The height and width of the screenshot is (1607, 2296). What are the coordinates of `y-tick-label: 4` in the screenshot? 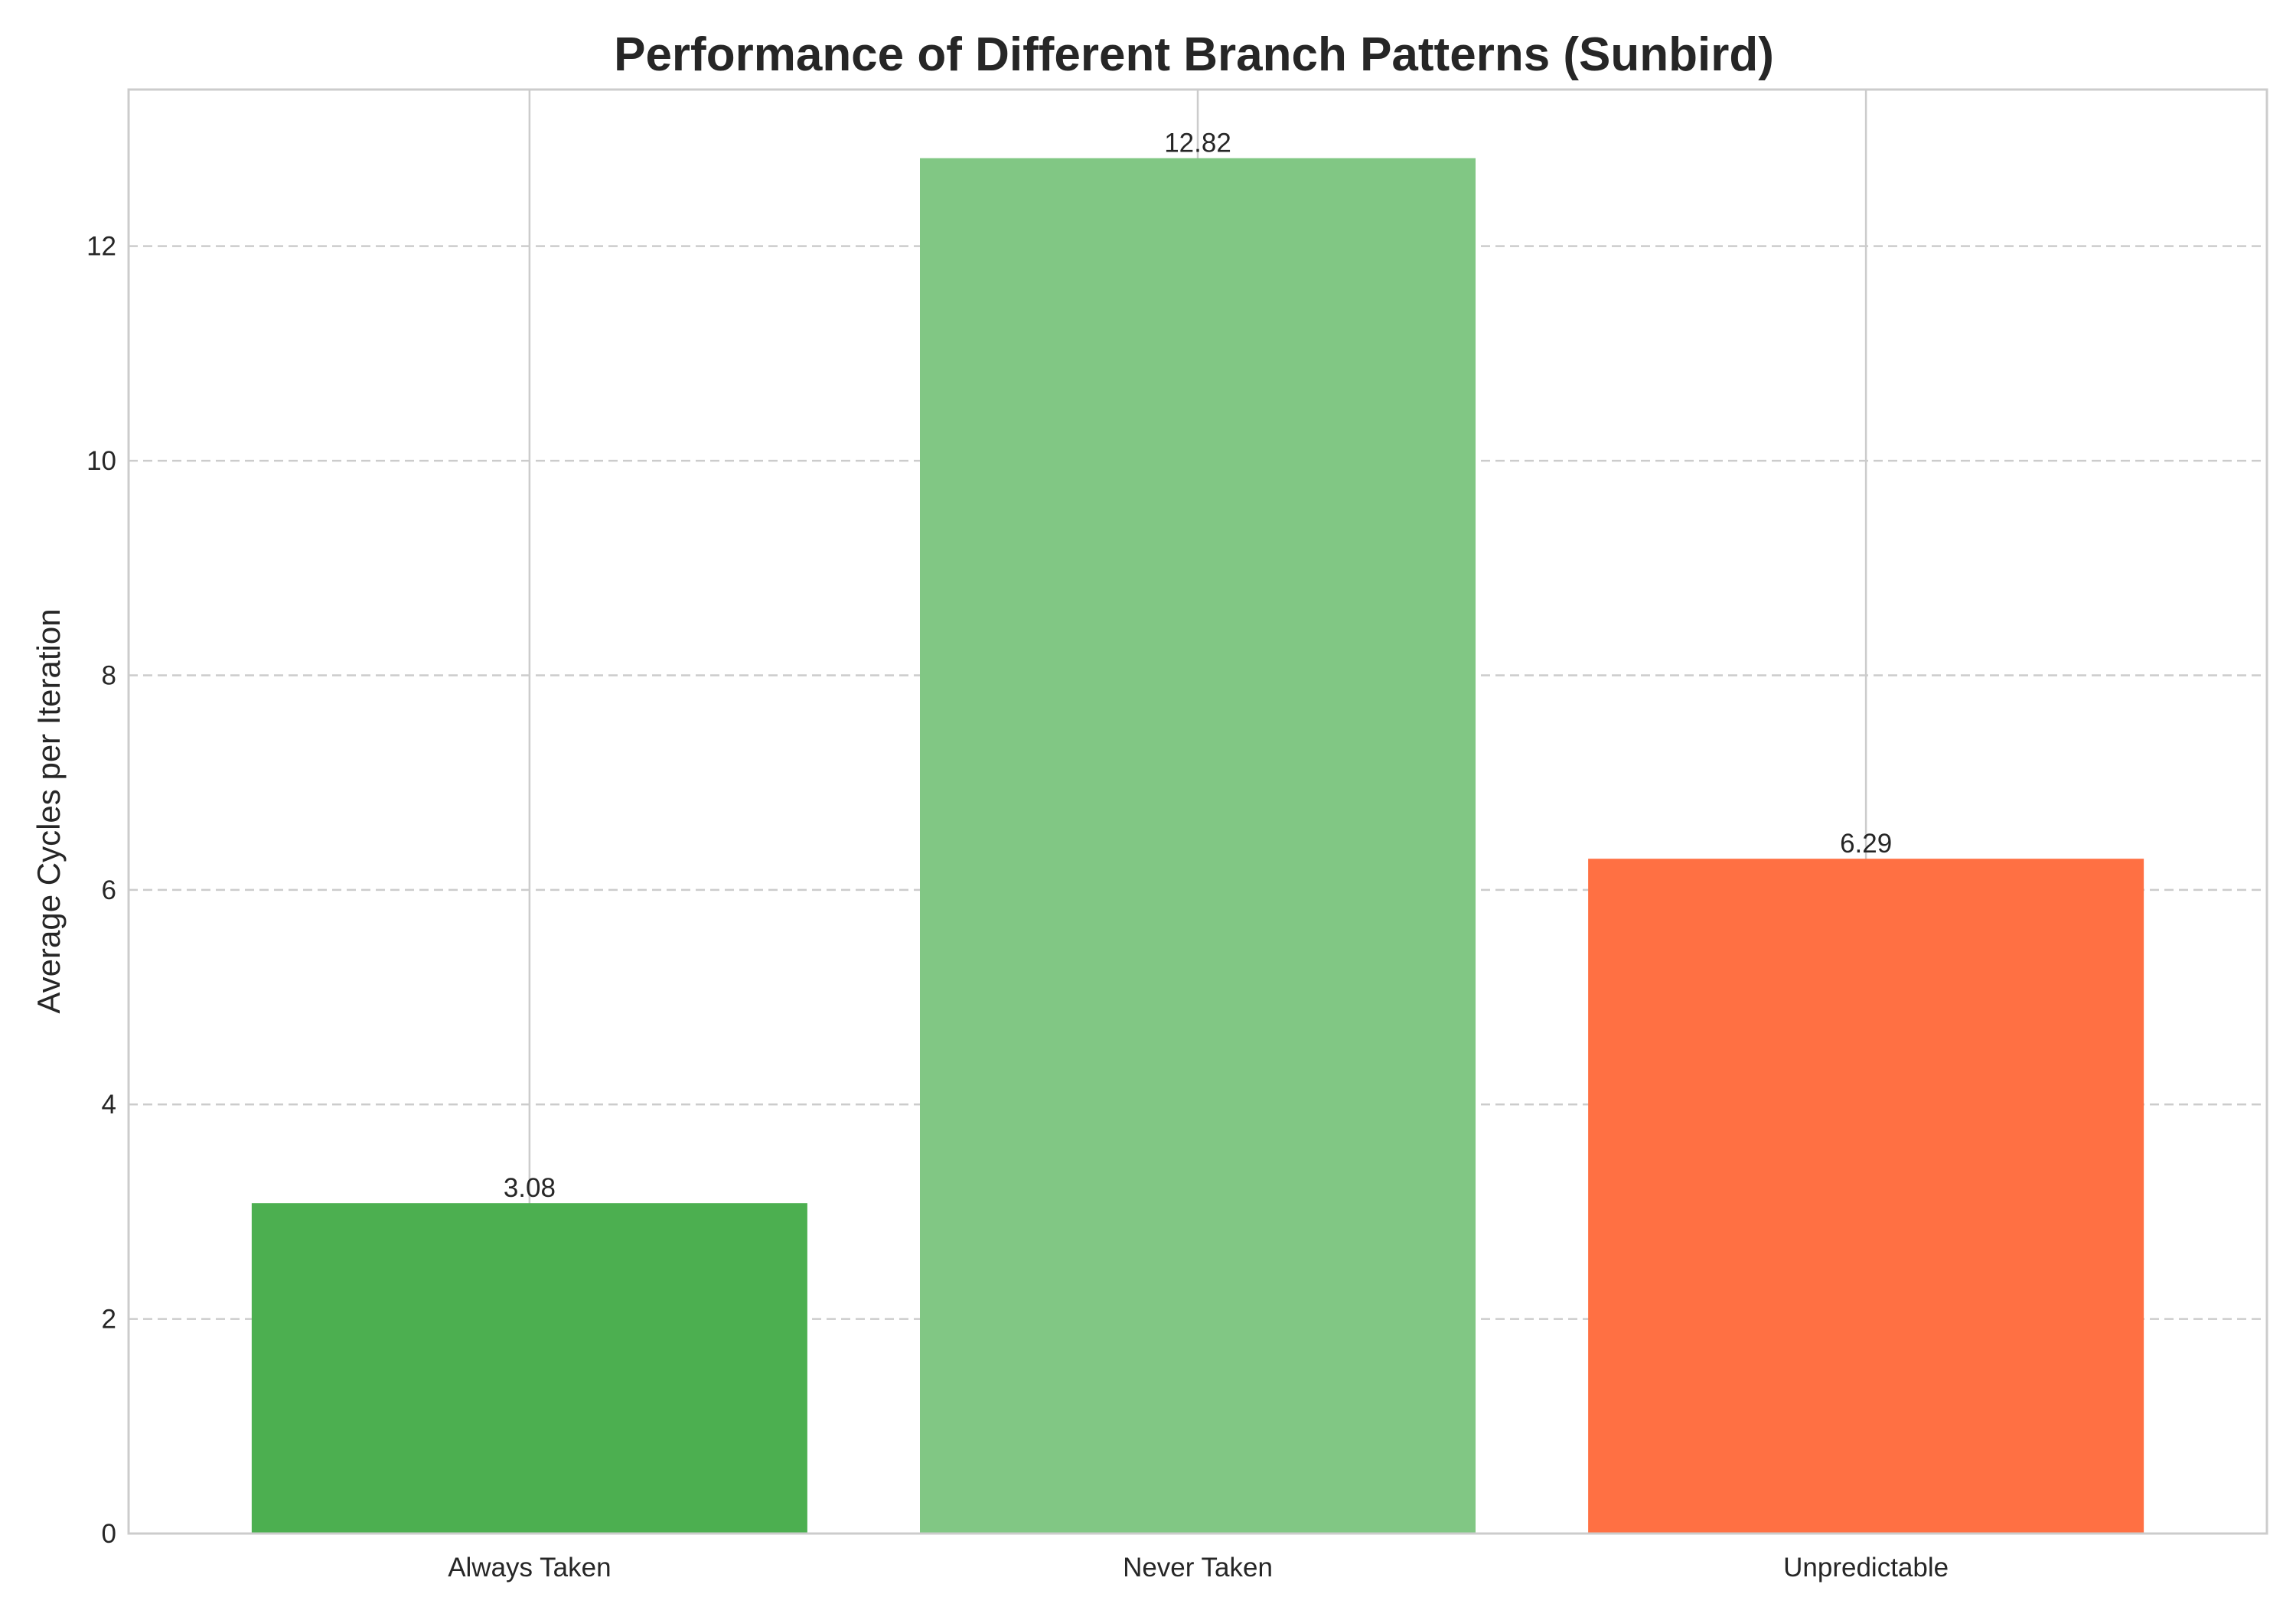 It's located at (109, 1105).